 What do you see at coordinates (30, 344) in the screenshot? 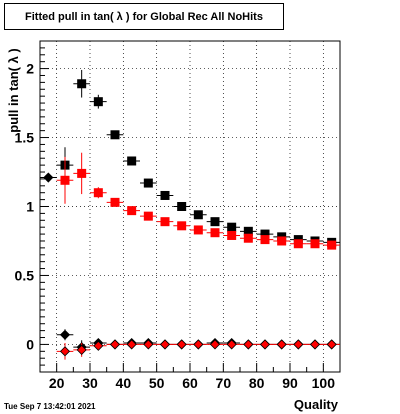
I see `y-tick-label: 0` at bounding box center [30, 344].